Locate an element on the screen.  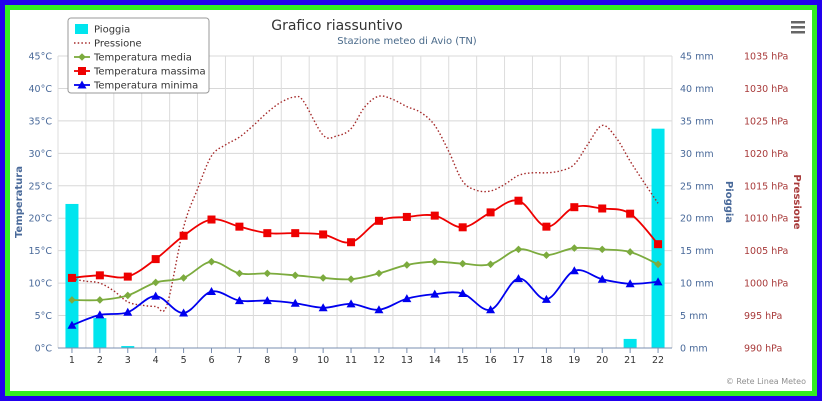
x-tick-label: 17 is located at coordinates (518, 360).